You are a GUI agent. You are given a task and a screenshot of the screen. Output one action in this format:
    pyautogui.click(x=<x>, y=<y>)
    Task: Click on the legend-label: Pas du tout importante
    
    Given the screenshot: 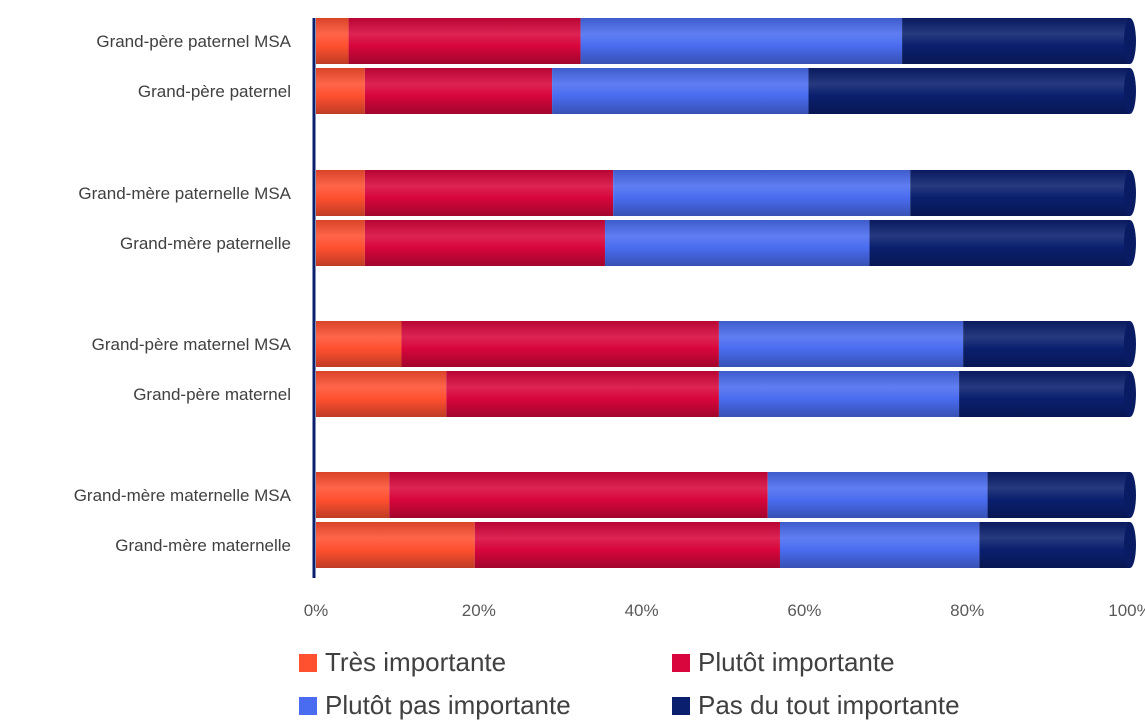 What is the action you would take?
    pyautogui.click(x=829, y=705)
    